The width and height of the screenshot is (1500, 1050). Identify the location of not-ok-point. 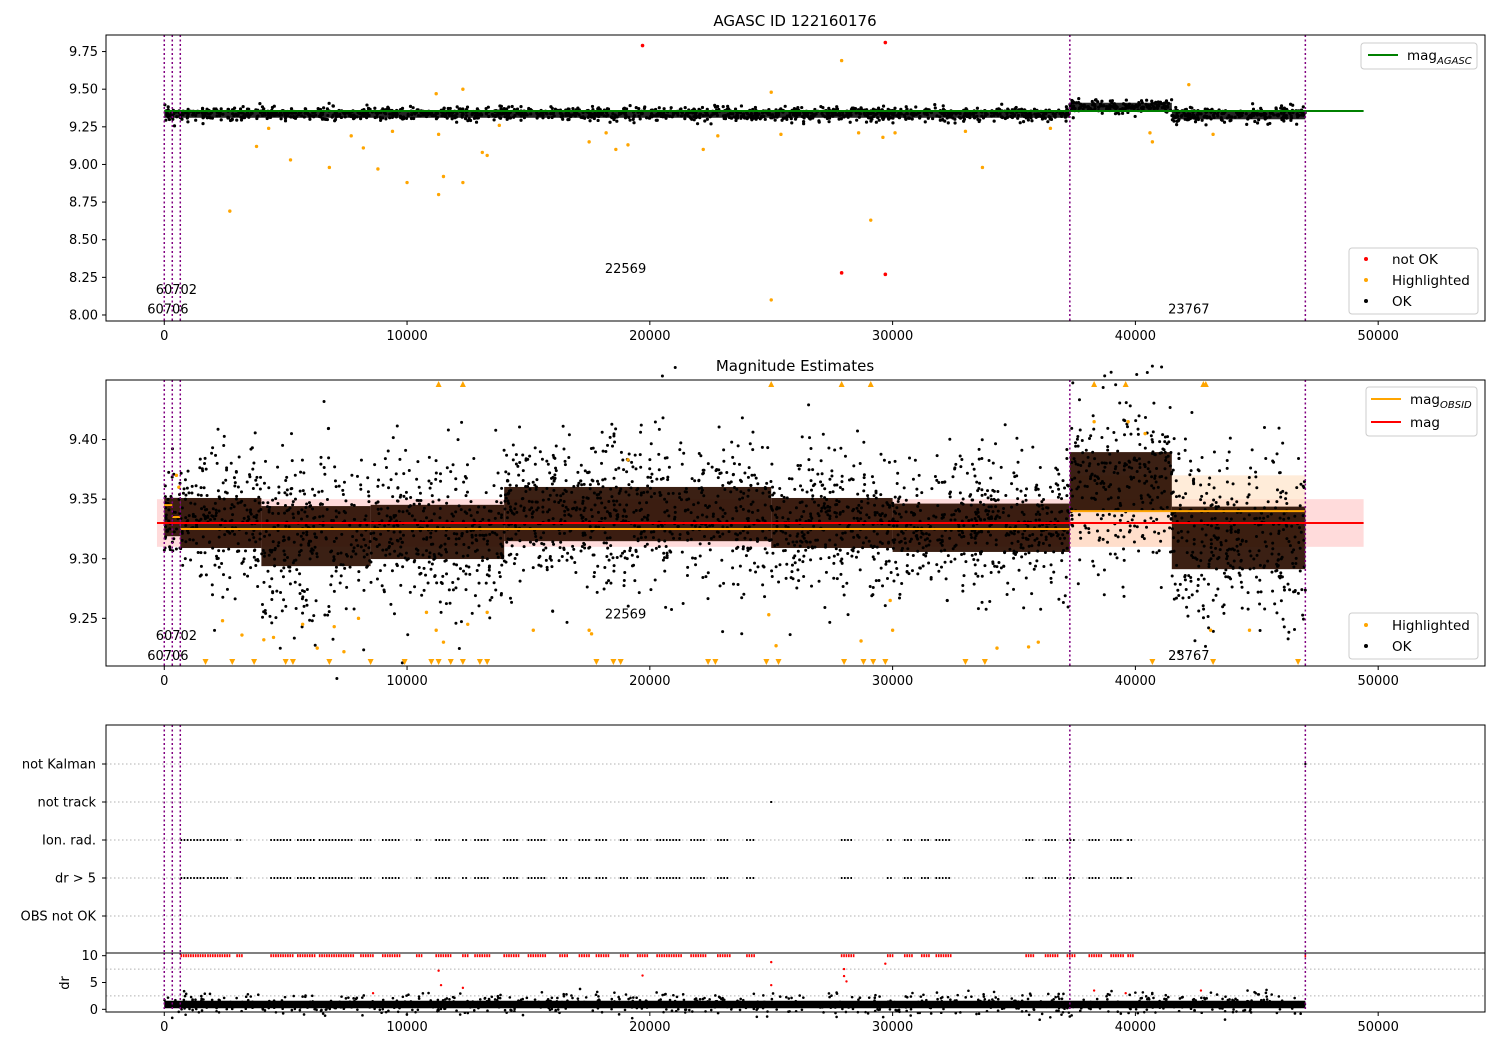
(841, 273).